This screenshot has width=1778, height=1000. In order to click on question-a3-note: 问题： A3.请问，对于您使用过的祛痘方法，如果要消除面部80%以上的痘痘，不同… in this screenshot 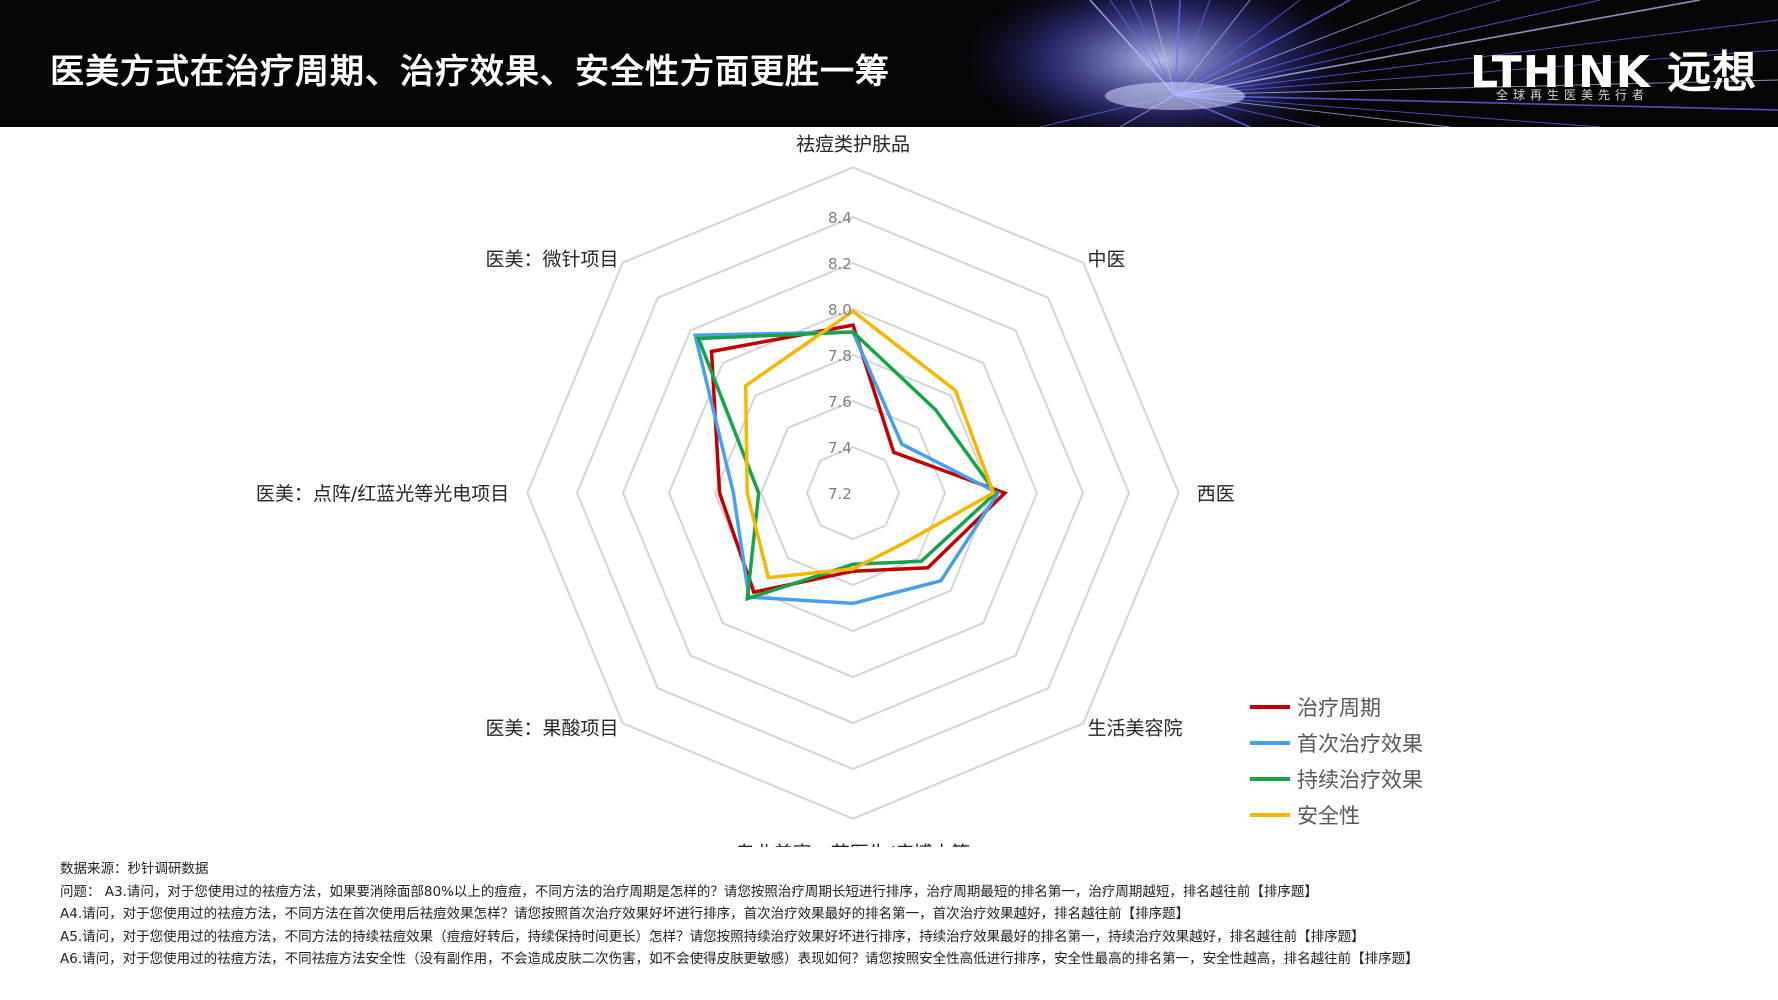, I will do `click(689, 891)`.